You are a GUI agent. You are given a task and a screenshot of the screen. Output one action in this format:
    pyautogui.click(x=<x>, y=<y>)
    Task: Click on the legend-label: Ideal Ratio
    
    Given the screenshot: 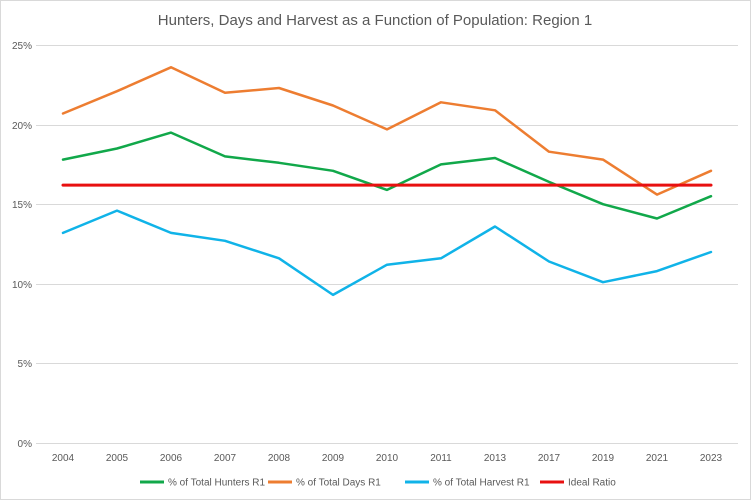 What is the action you would take?
    pyautogui.click(x=592, y=483)
    